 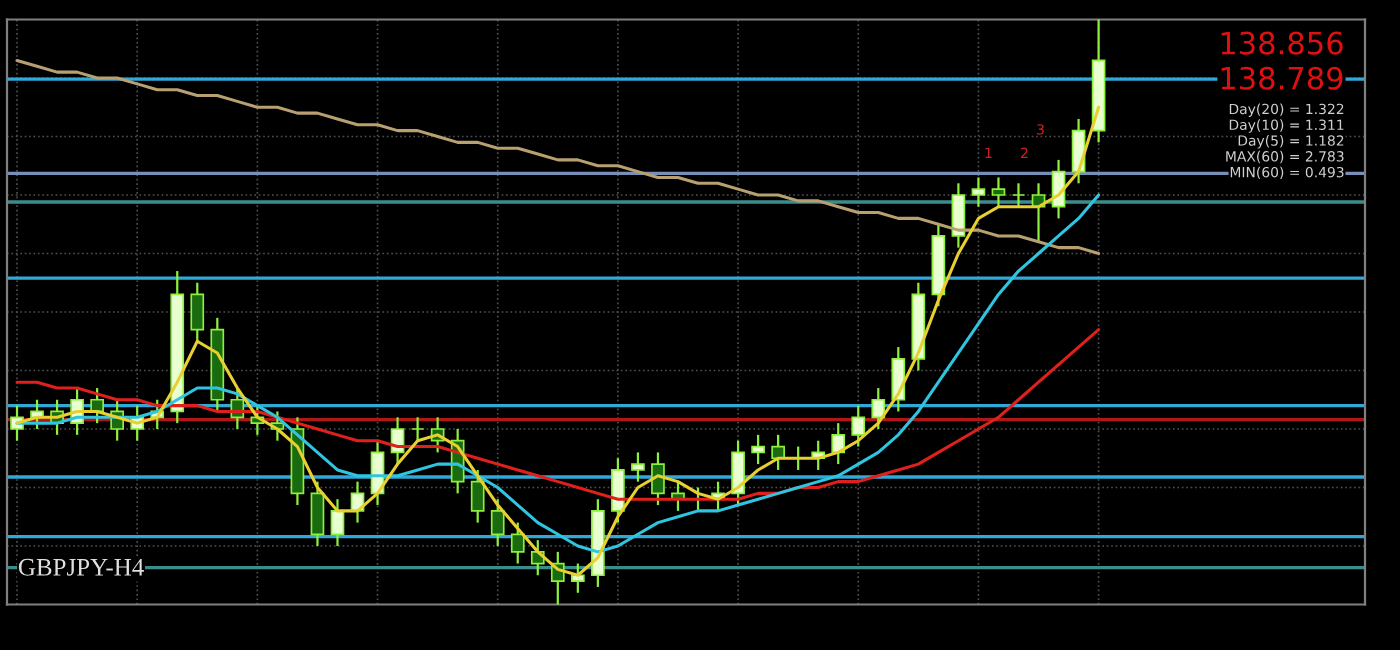 What do you see at coordinates (81, 567) in the screenshot?
I see `annotation: GBPJPY-H4` at bounding box center [81, 567].